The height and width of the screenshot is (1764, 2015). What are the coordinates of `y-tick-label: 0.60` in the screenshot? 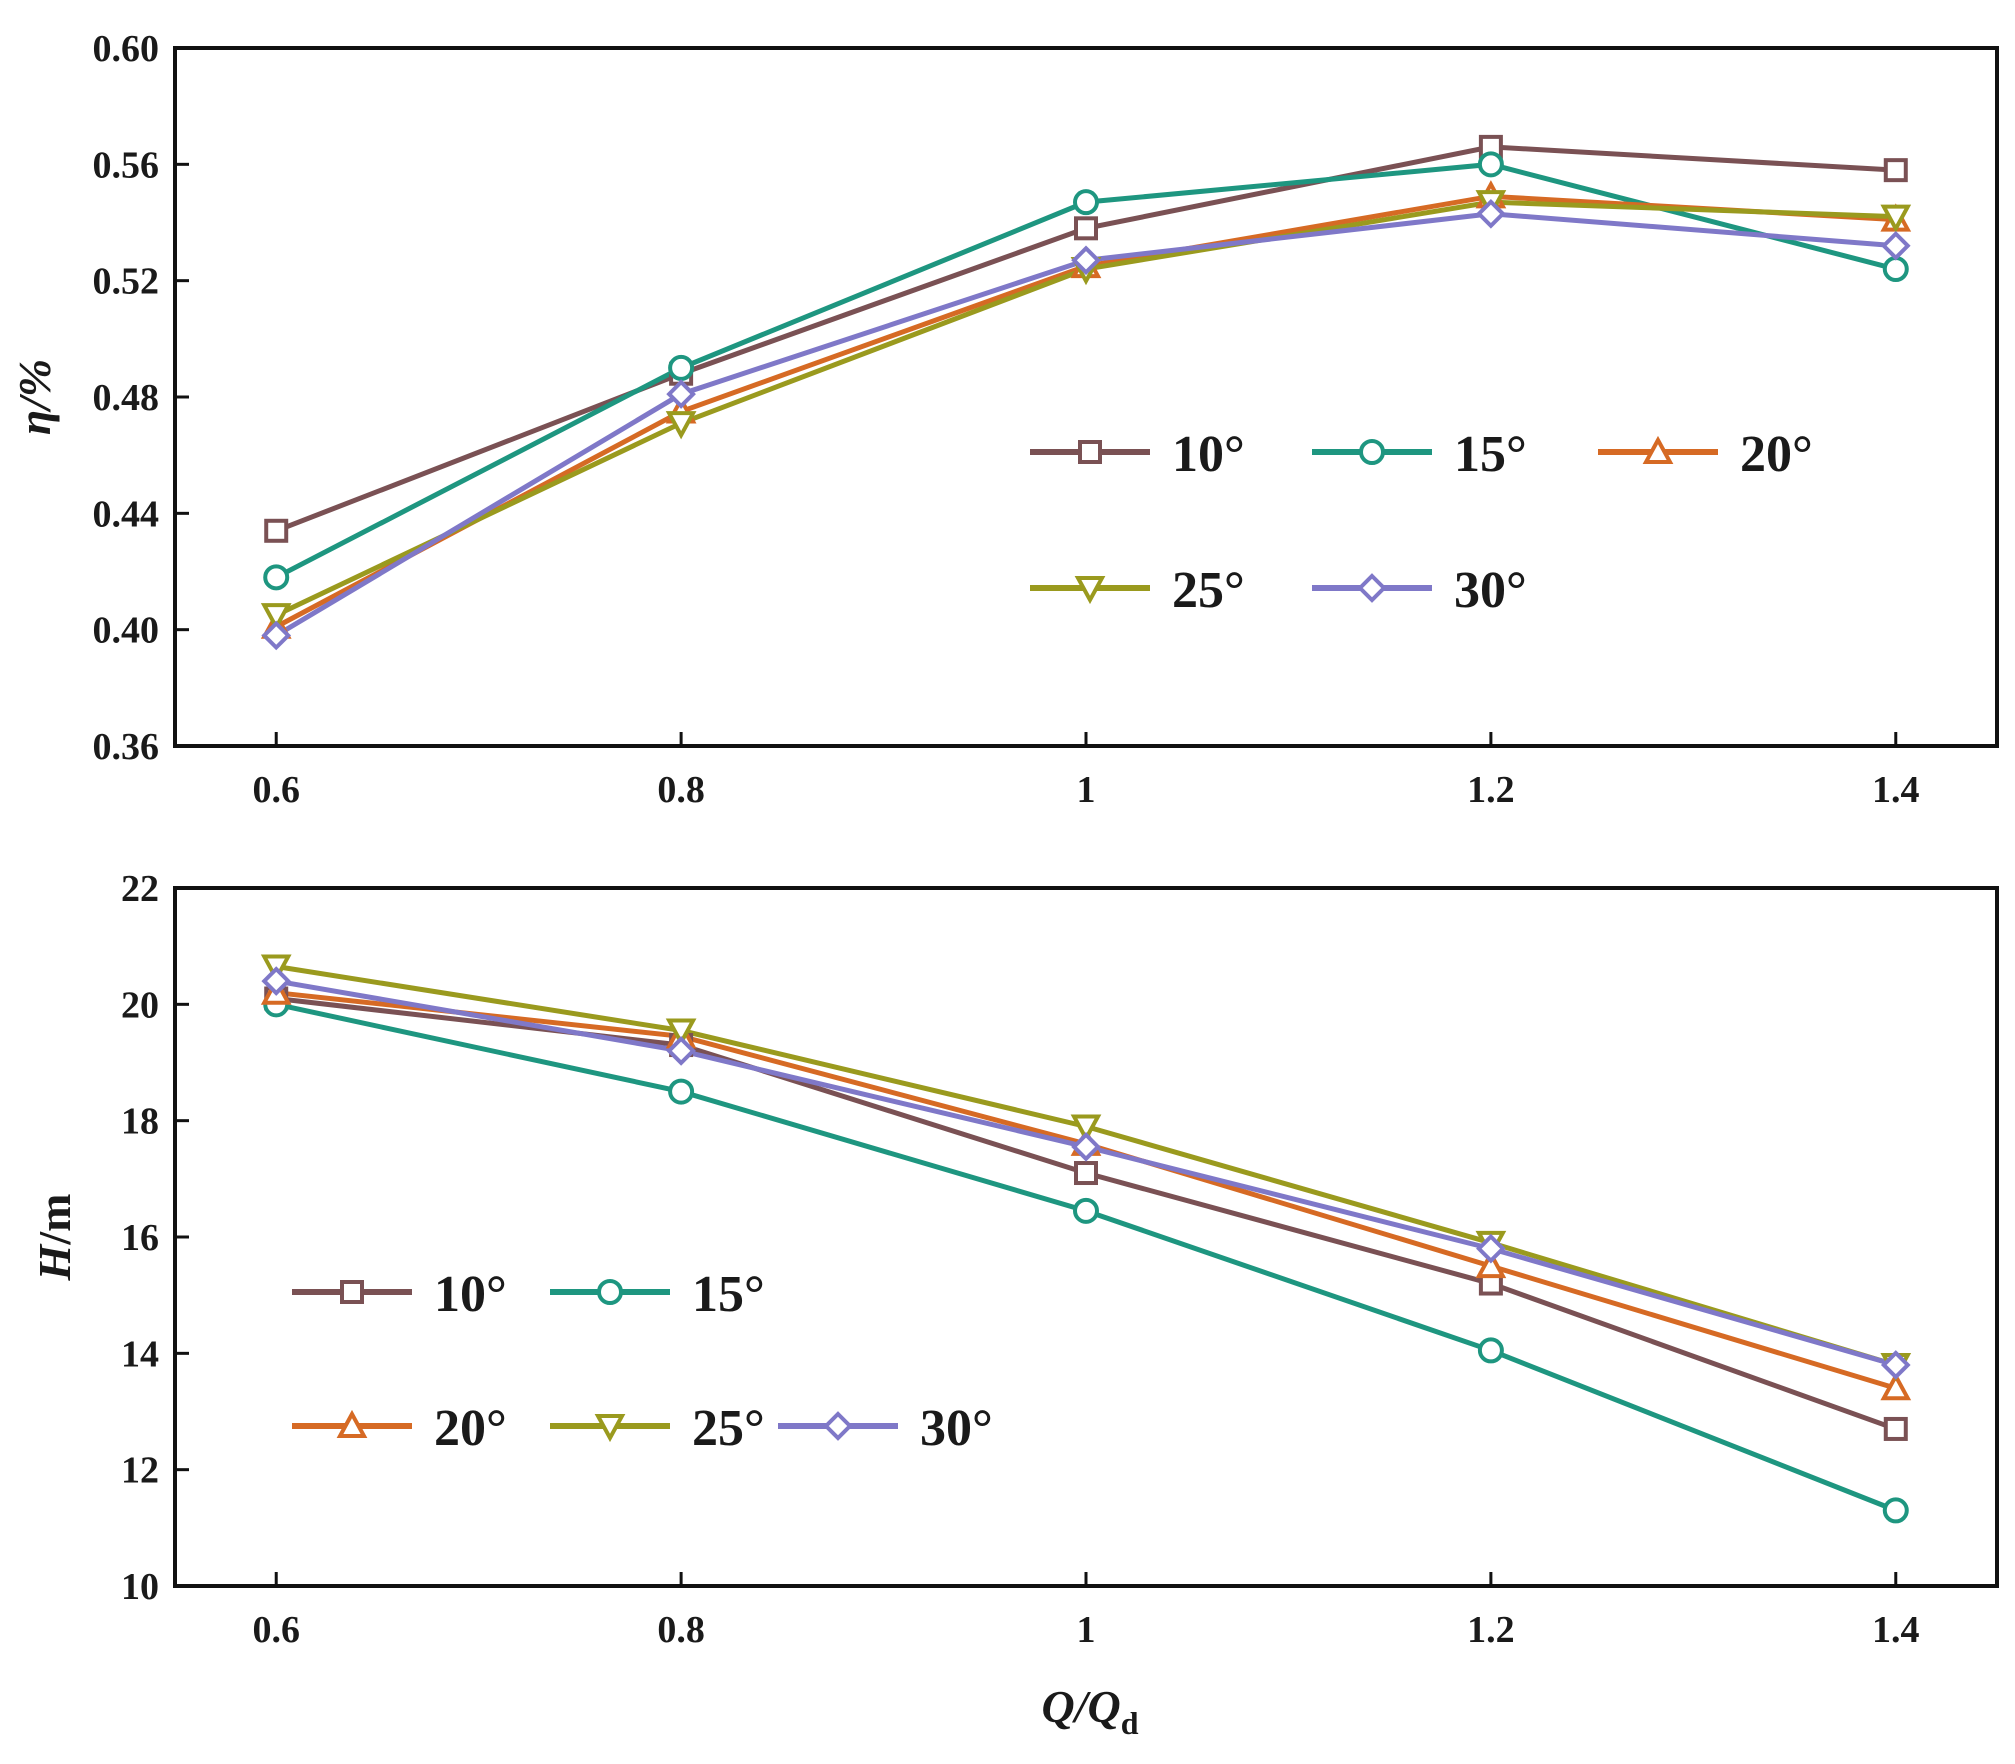 It's located at (126, 49).